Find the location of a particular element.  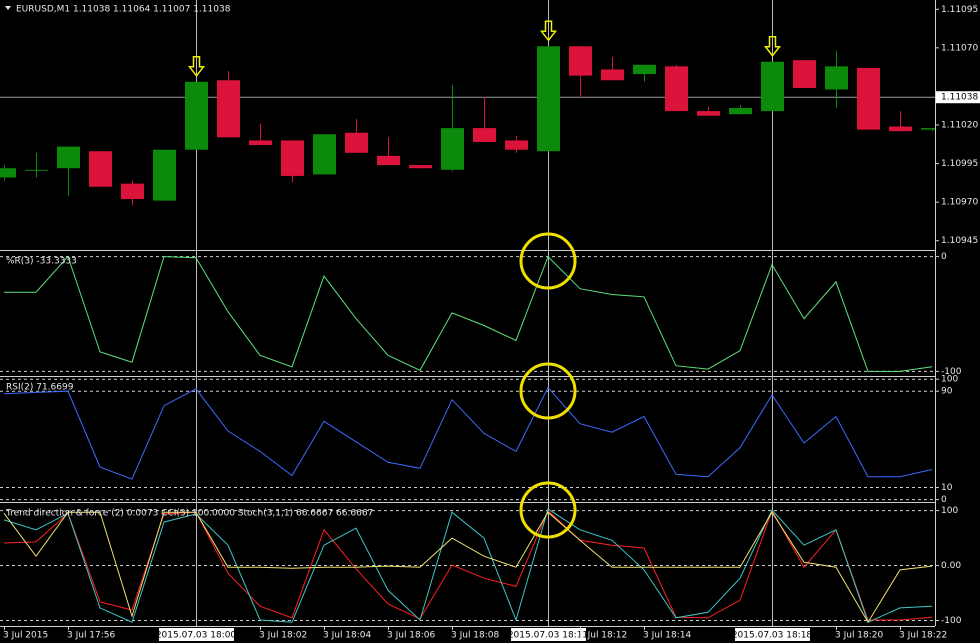

y-tick-label: 1.10970 is located at coordinates (959, 203).